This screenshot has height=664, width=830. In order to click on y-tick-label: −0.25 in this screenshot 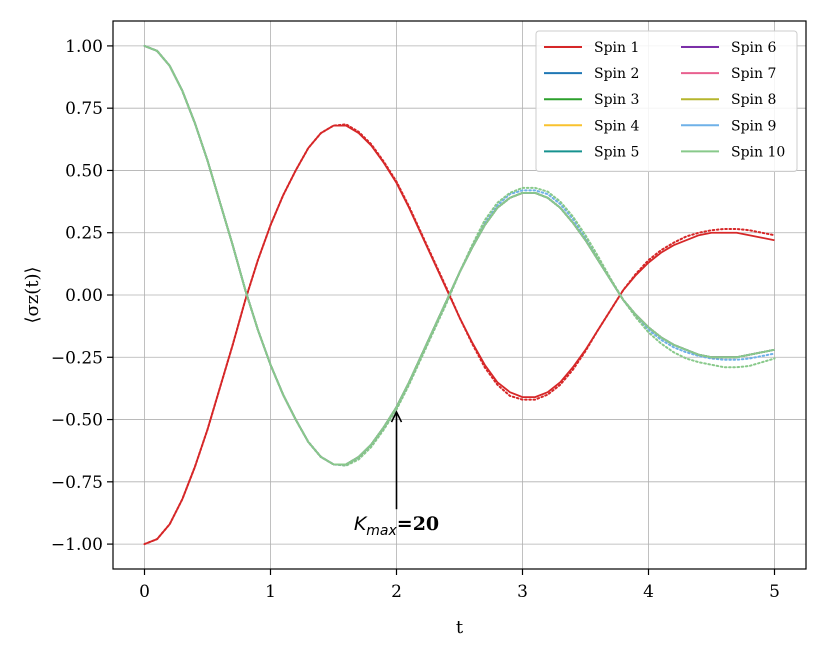, I will do `click(77, 358)`.